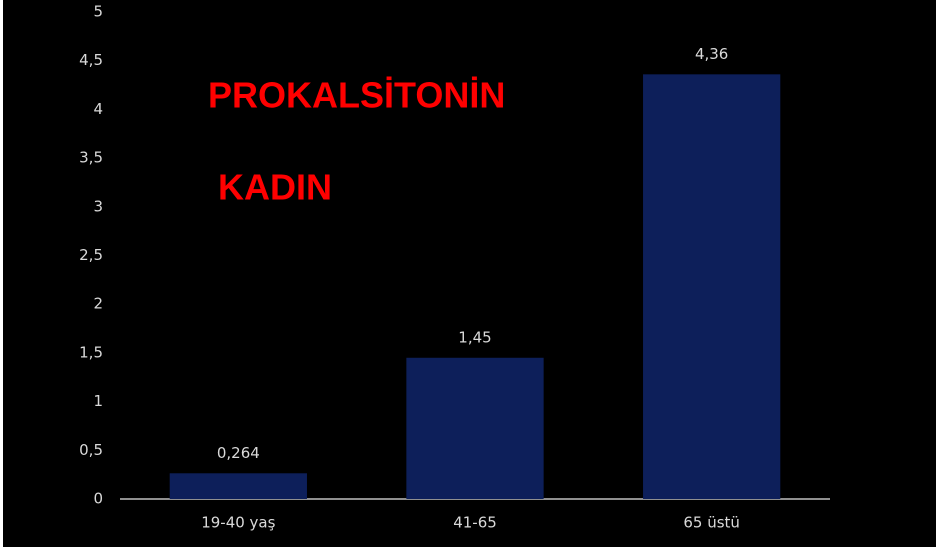 The image size is (939, 550). I want to click on annotation: PROKALSİTONİN, so click(356, 95).